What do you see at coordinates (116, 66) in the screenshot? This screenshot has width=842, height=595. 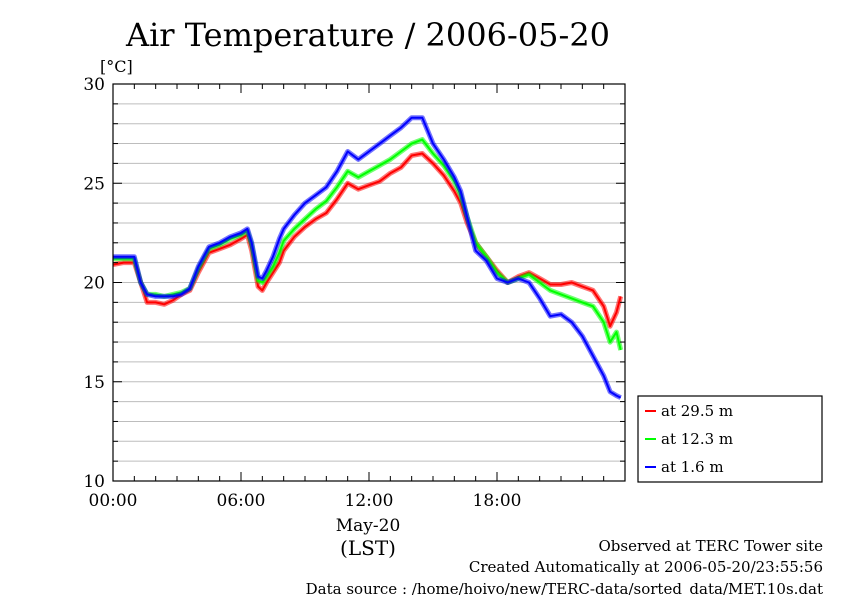 I see `y-axis-label: [°C]` at bounding box center [116, 66].